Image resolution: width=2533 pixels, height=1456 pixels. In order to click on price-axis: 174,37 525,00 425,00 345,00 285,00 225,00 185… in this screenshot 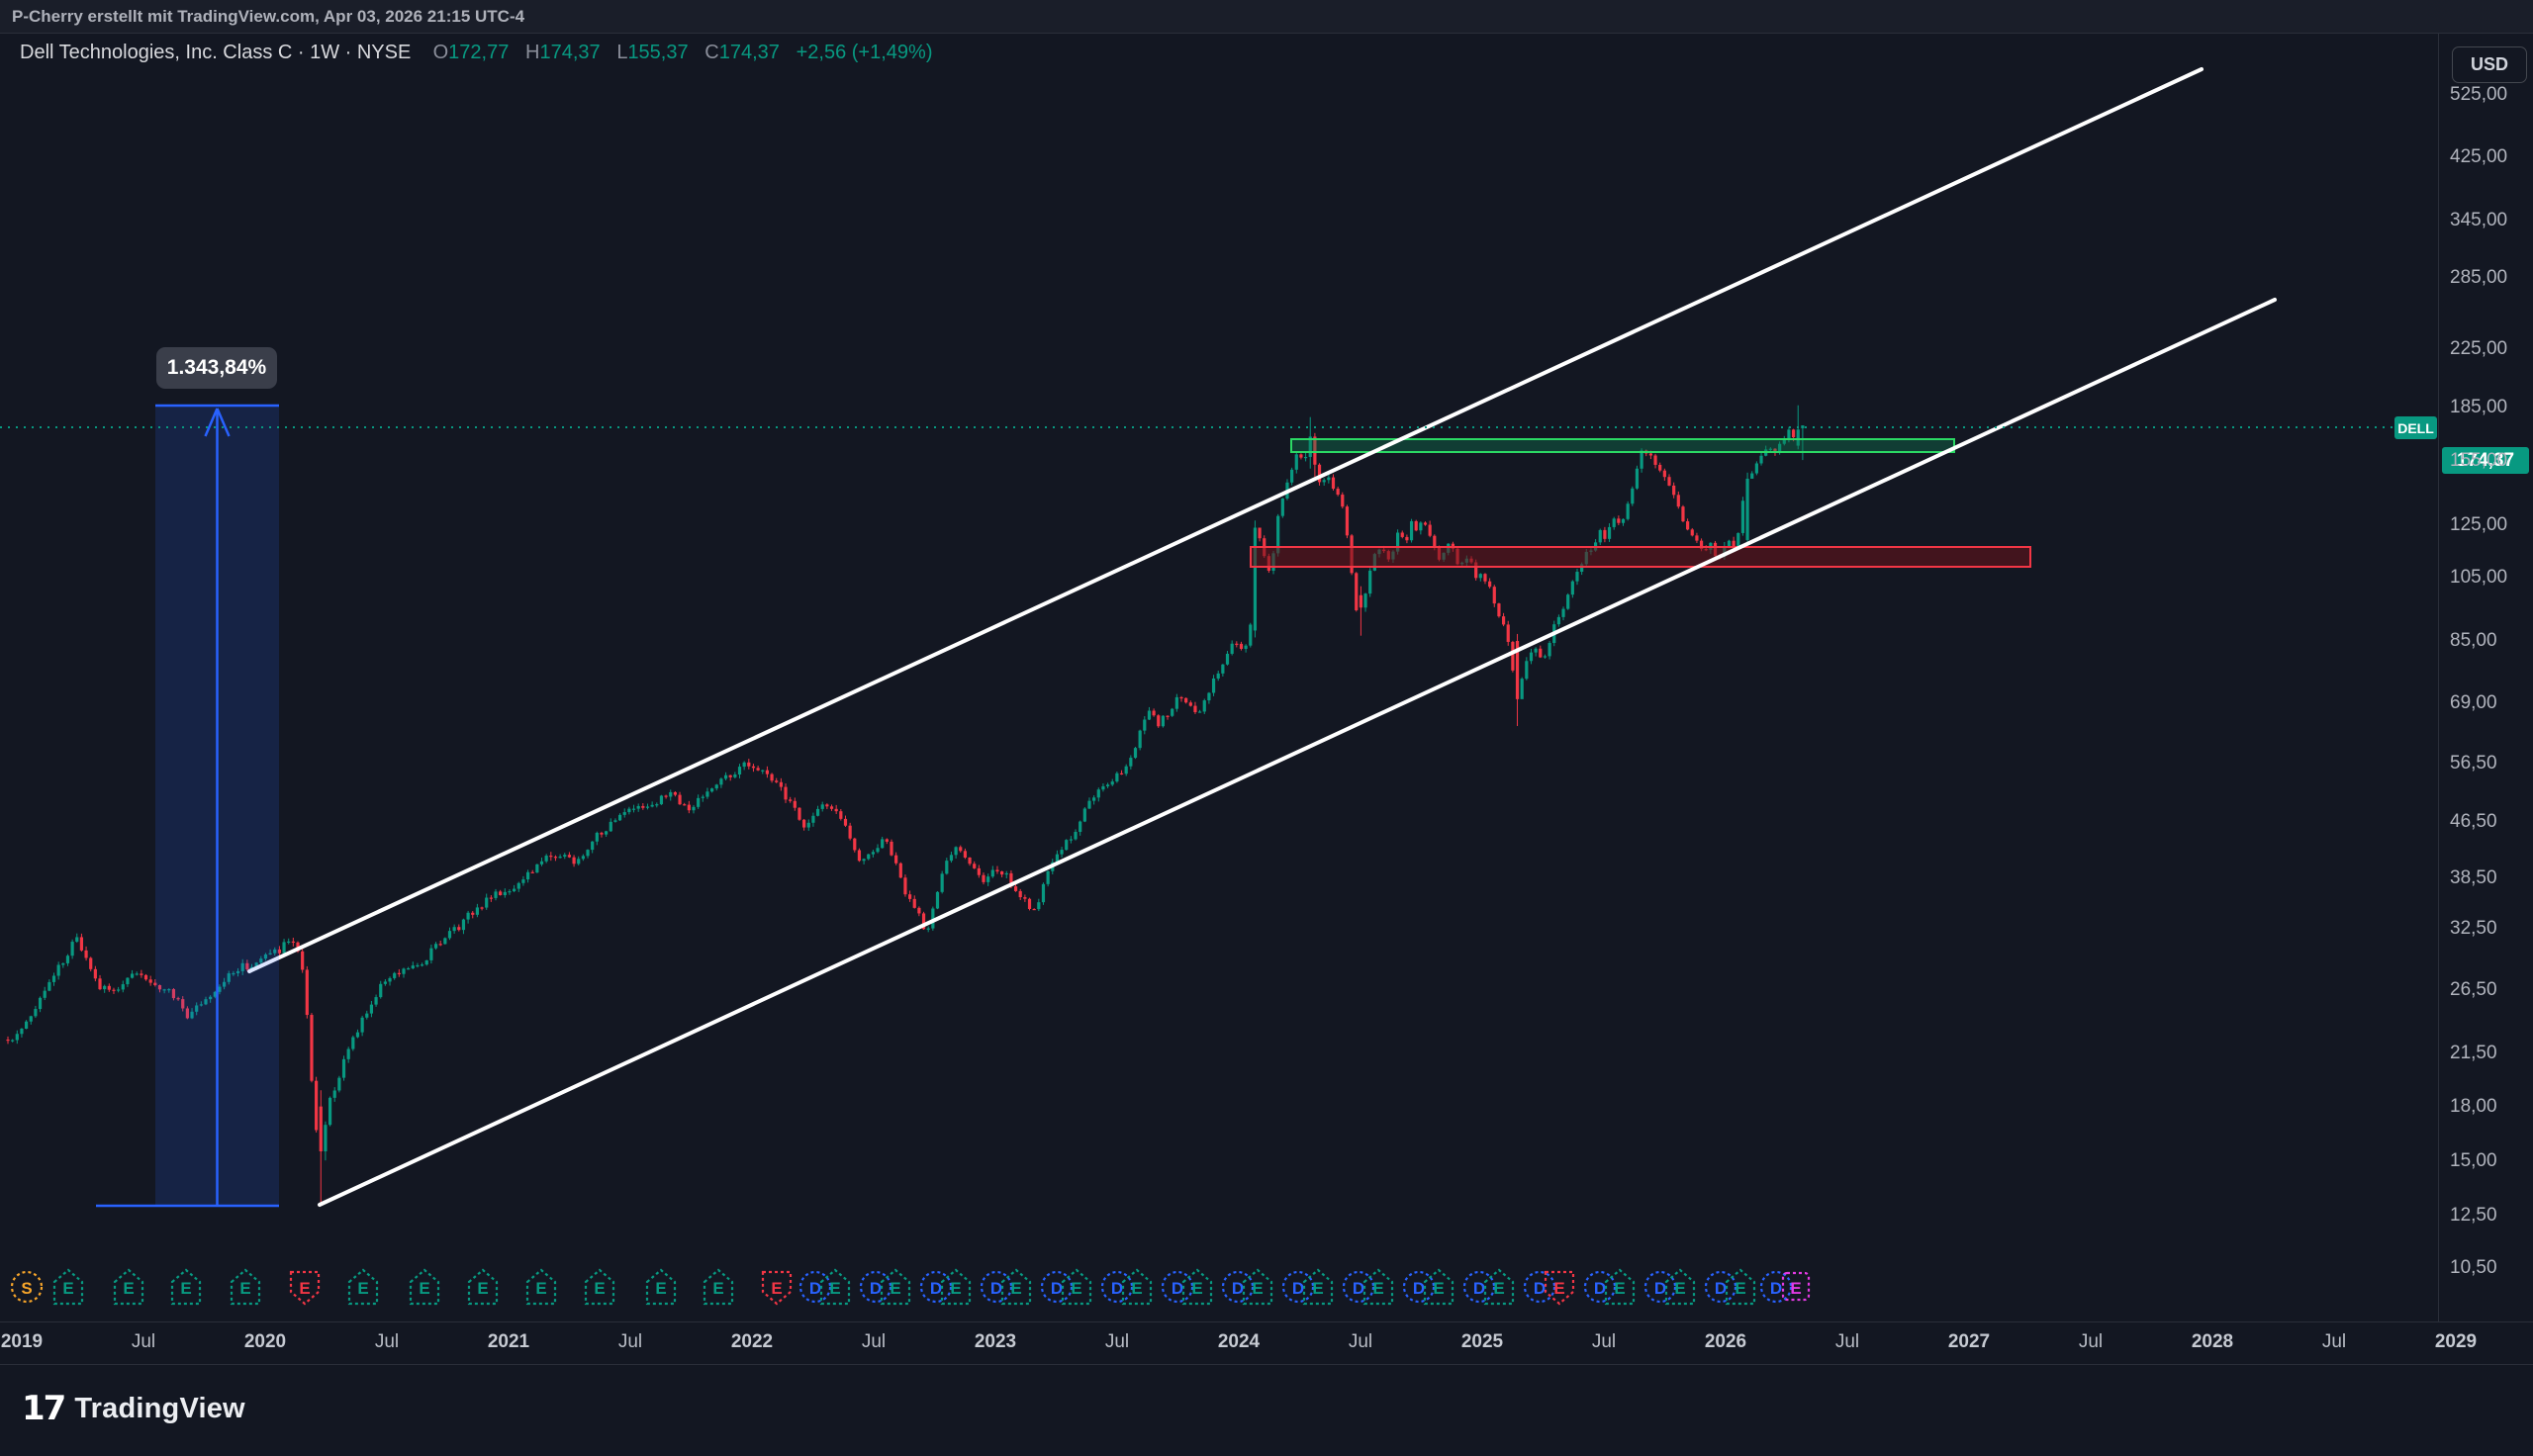, I will do `click(2486, 677)`.